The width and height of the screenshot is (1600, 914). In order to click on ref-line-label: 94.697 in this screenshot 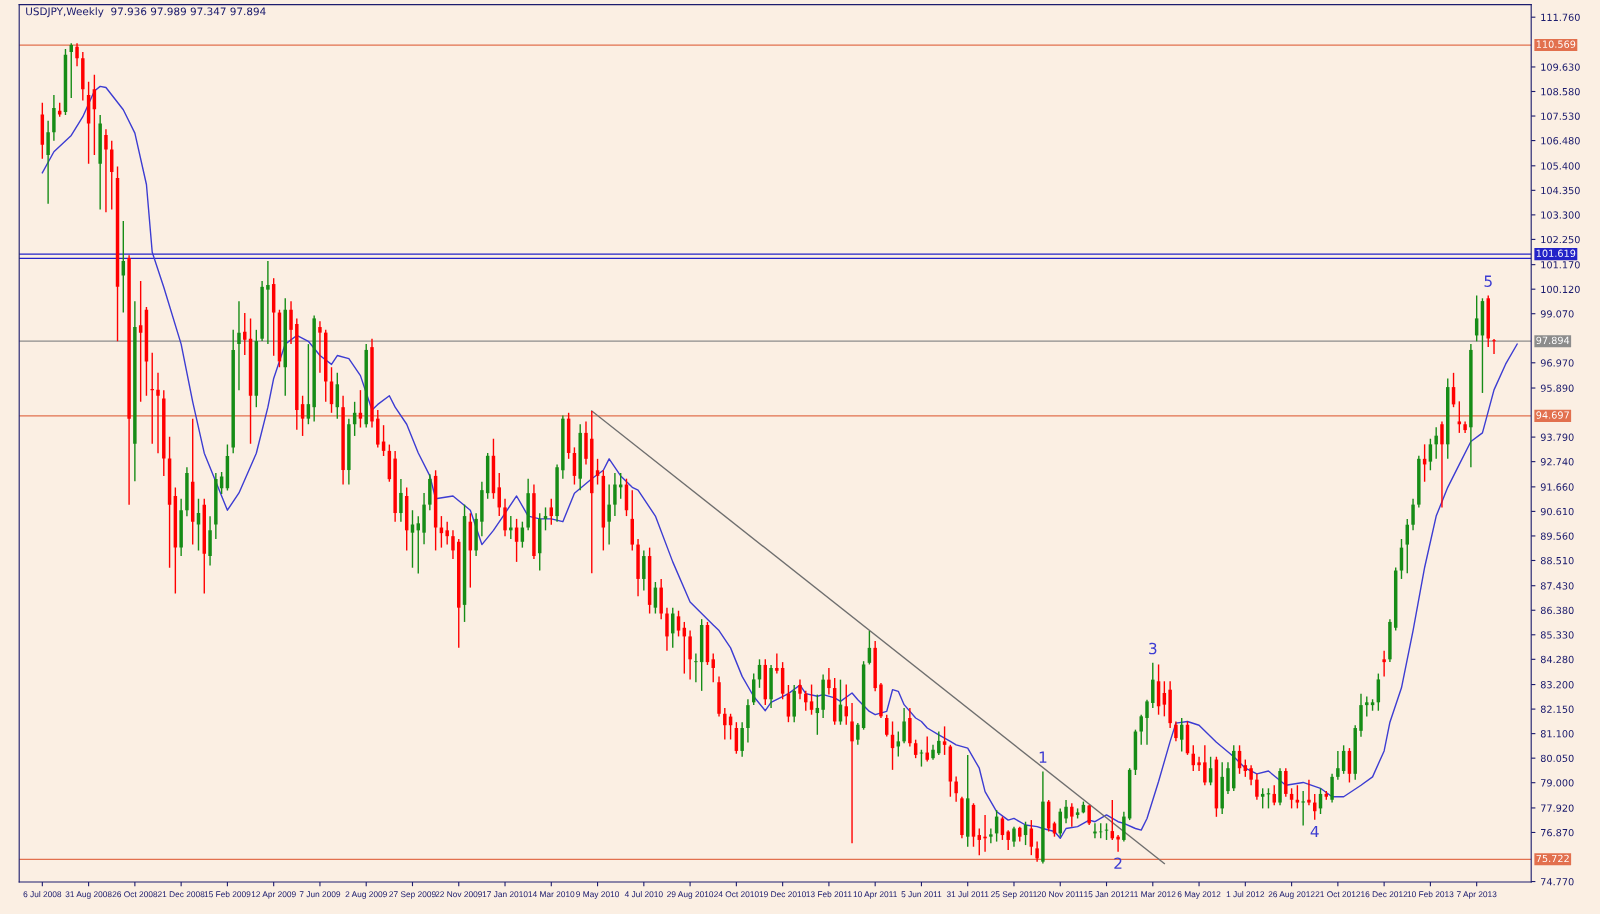, I will do `click(1552, 415)`.